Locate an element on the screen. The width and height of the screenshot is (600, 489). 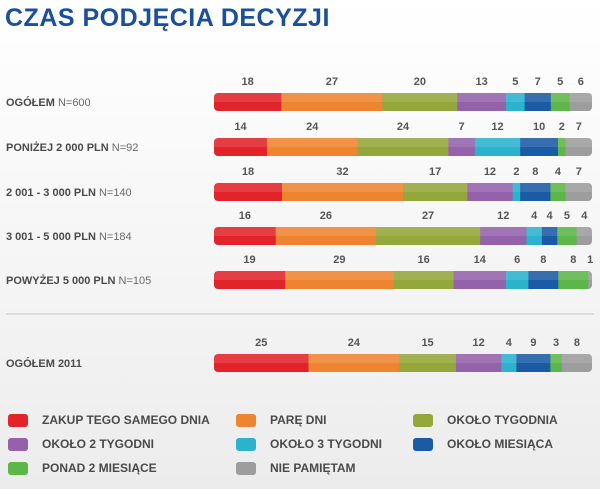
legend-item: OKOŁO MIESIĄCA is located at coordinates (483, 444).